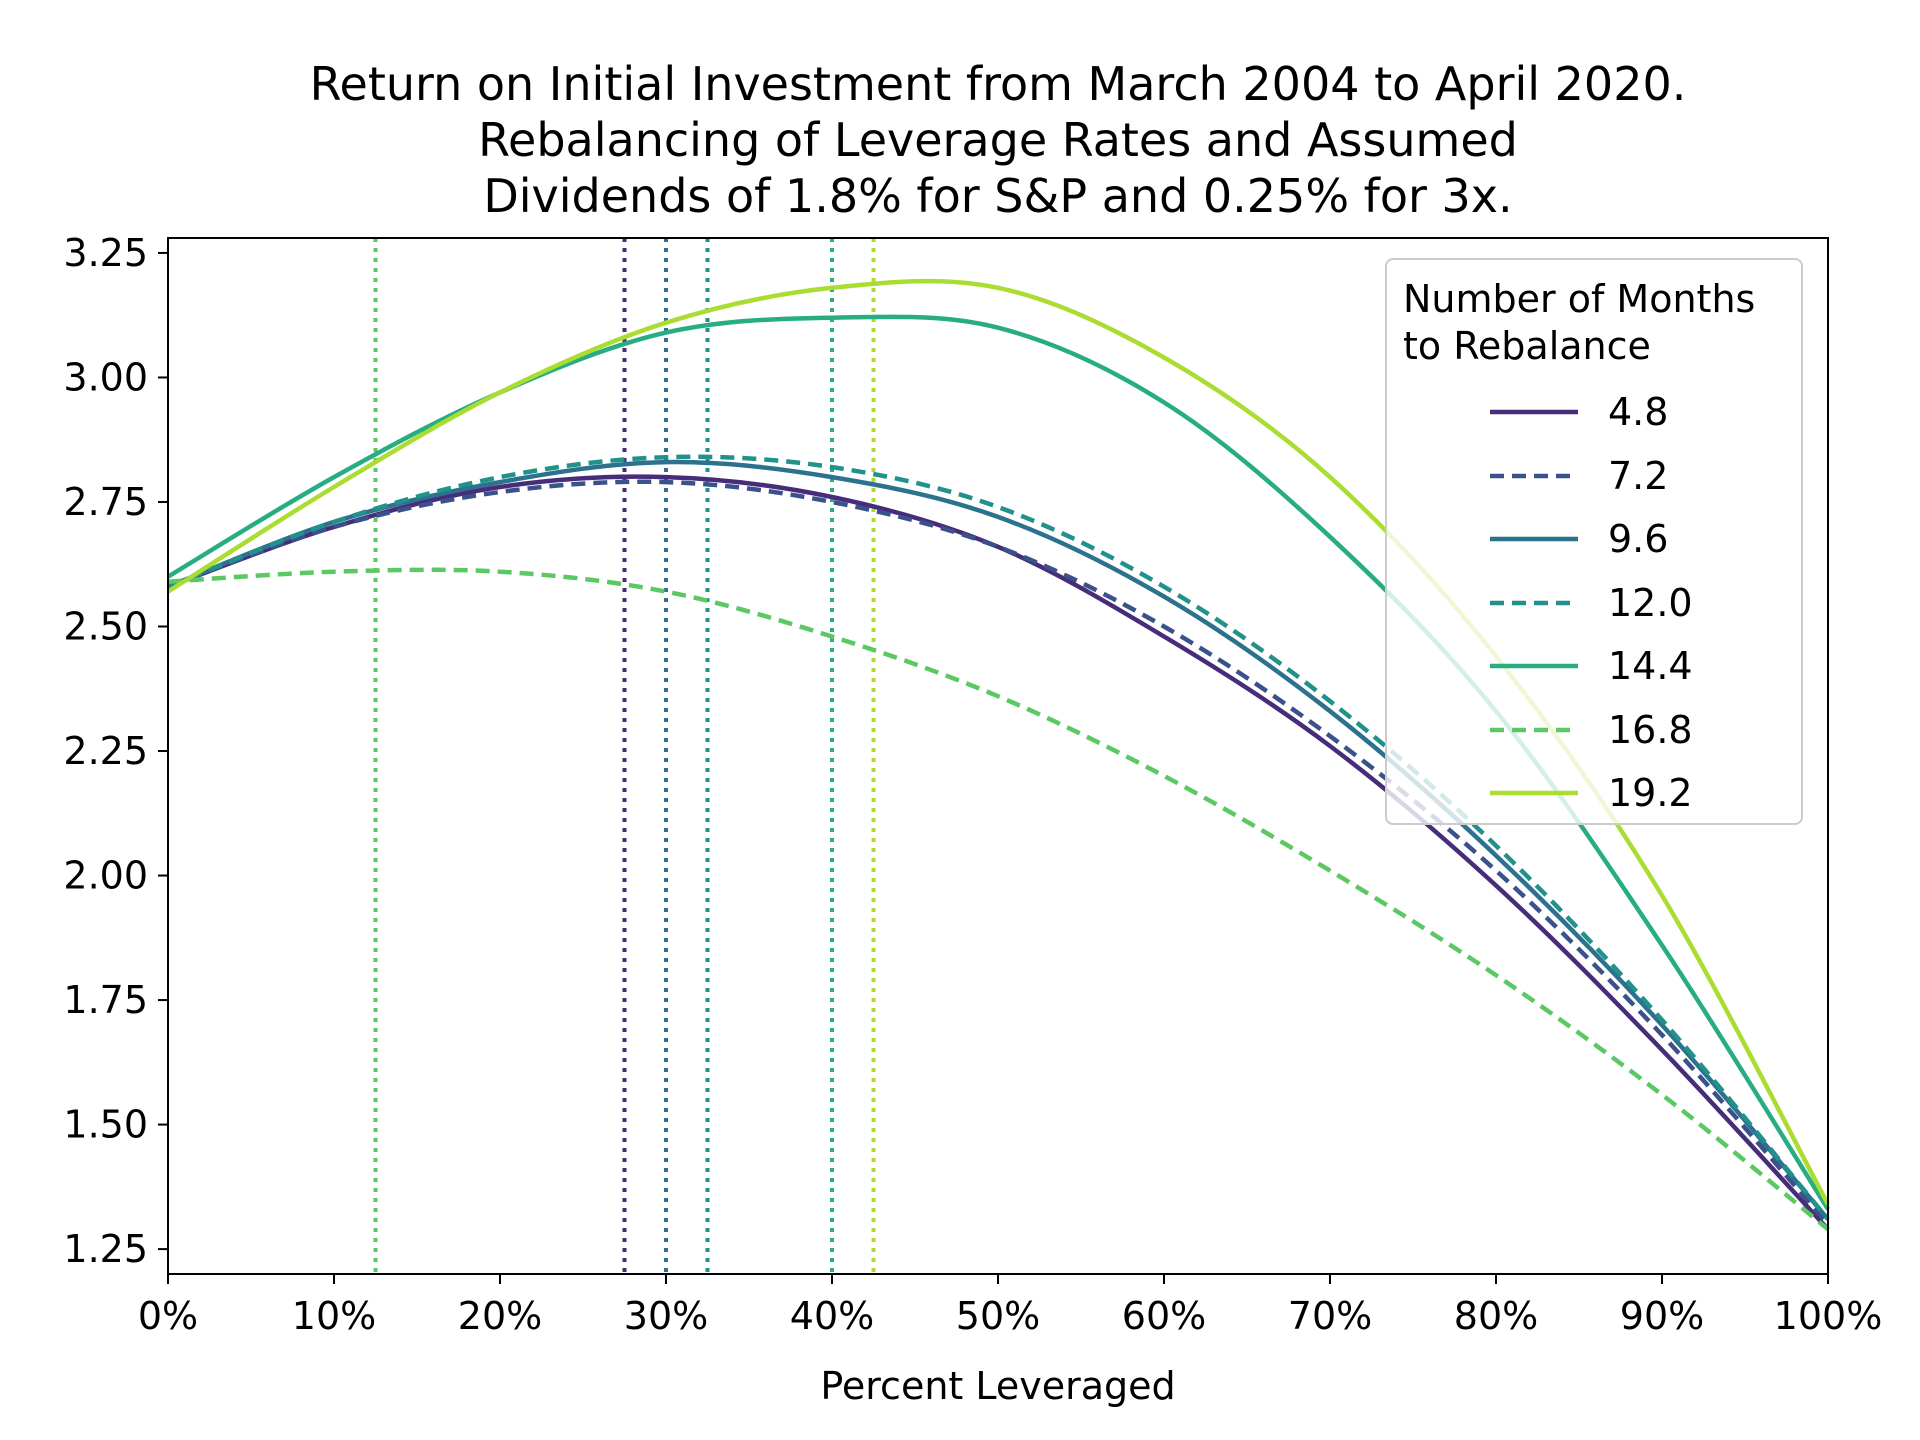 This screenshot has width=1920, height=1440. I want to click on y-tick-label: 2.25, so click(105, 751).